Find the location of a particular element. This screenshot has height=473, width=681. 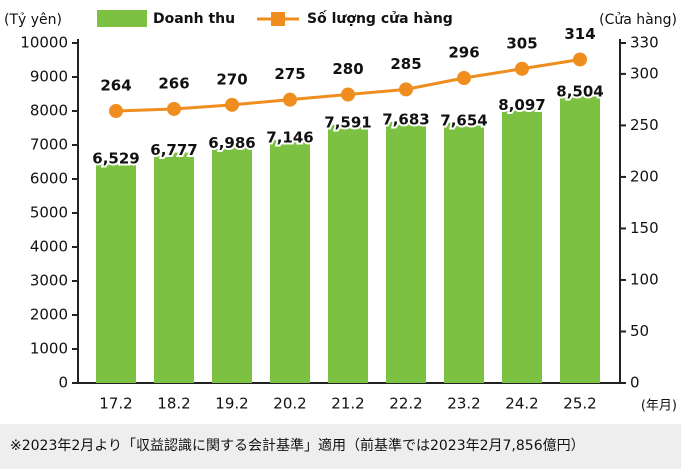

bar-value-label: 8,504 is located at coordinates (579, 91).